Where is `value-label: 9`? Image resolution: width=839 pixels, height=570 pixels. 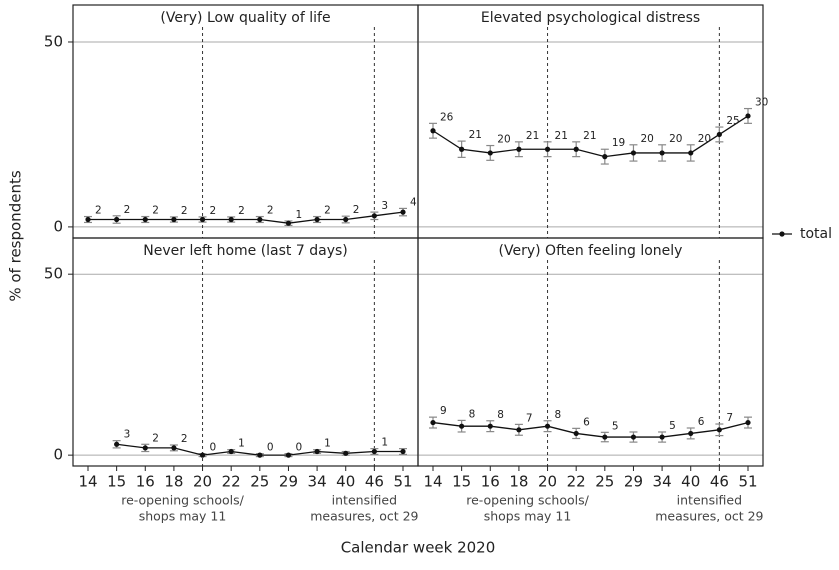 value-label: 9 is located at coordinates (443, 411).